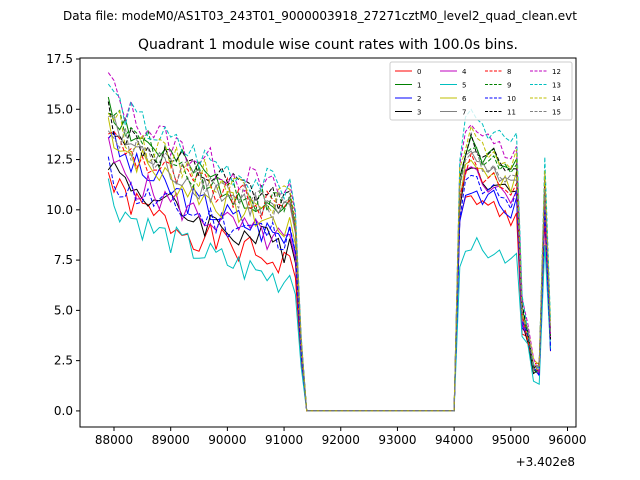 This screenshot has height=480, width=640. I want to click on x-tick-label: 91000, so click(284, 440).